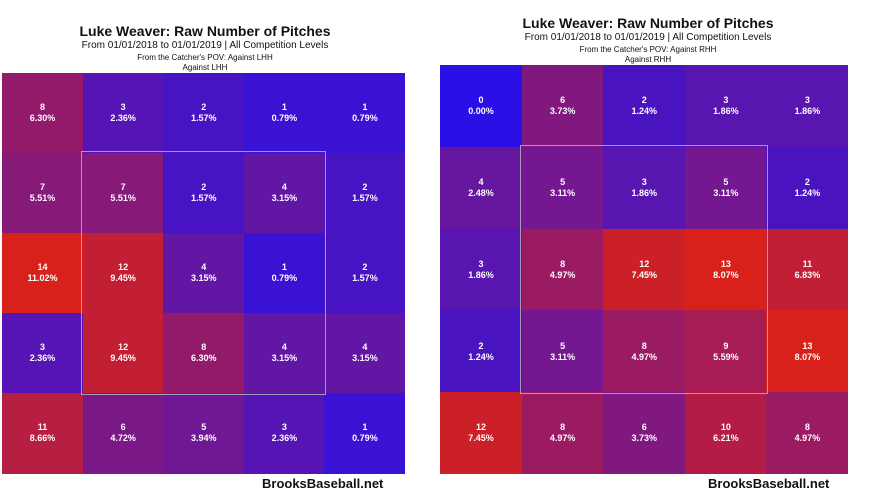 This screenshot has height=493, width=881. Describe the element at coordinates (43, 433) in the screenshot. I see `heatmap-cell: 11 8.66%` at that location.